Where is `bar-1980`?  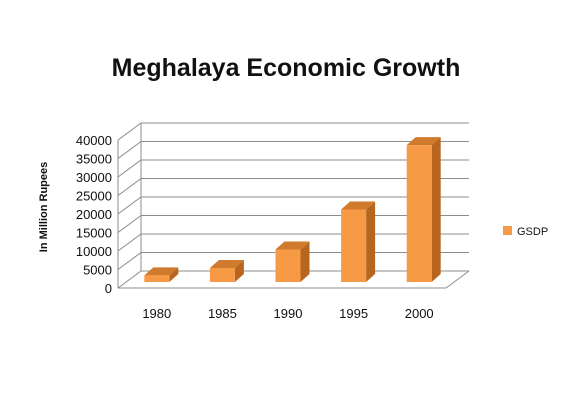
bar-1980 is located at coordinates (161, 274).